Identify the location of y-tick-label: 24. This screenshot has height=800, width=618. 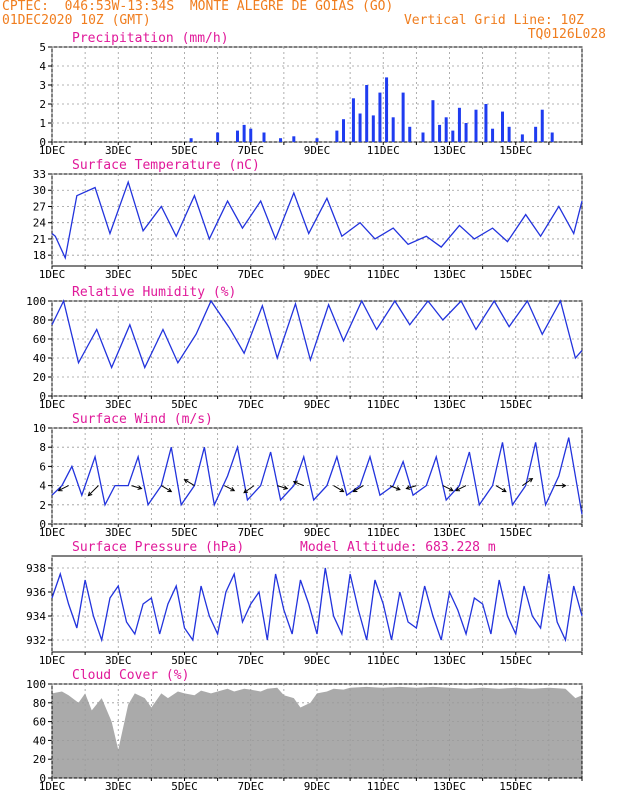
(40, 223).